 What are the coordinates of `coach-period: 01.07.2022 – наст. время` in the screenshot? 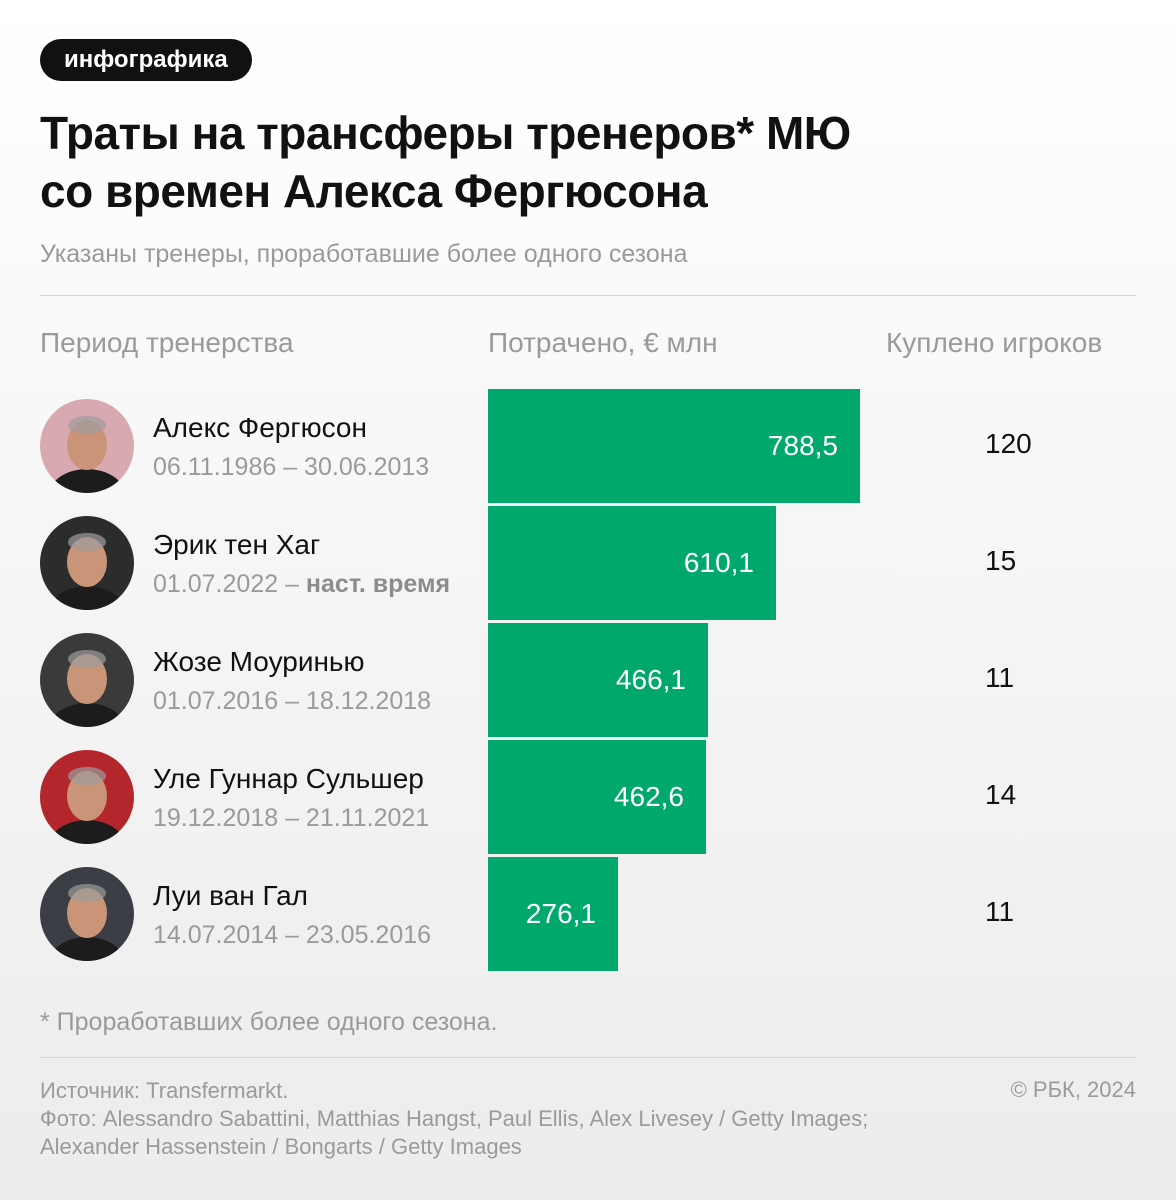 It's located at (301, 584).